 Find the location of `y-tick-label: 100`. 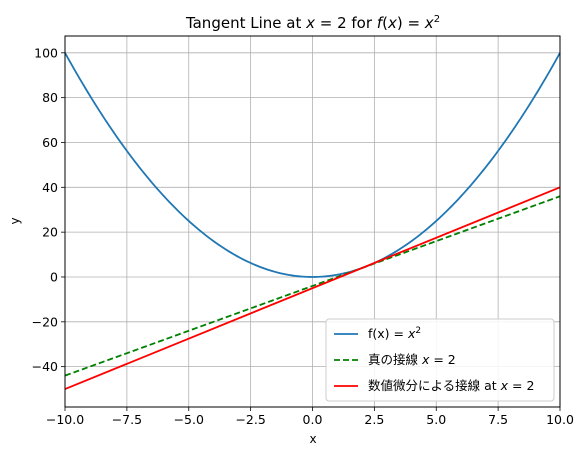

y-tick-label: 100 is located at coordinates (46, 52).